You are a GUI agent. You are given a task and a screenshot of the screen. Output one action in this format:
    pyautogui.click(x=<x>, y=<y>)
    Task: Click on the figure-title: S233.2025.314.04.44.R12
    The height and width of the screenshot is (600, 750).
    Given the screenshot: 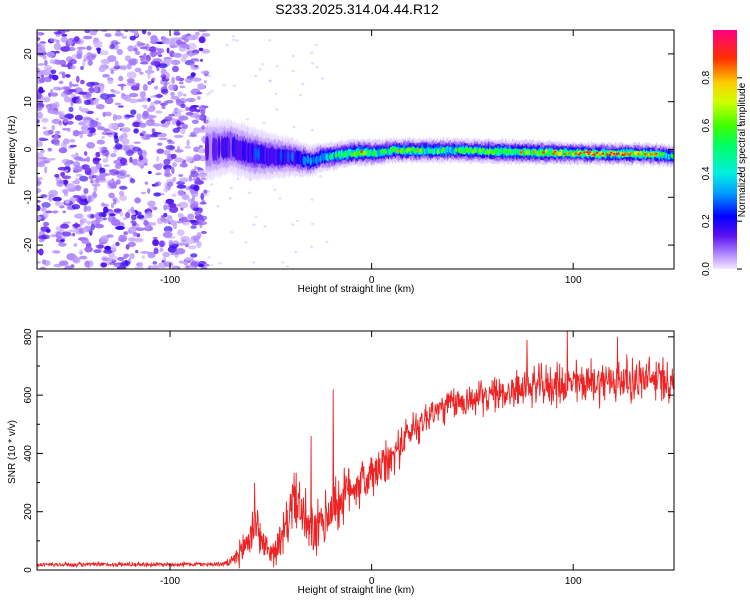 What is the action you would take?
    pyautogui.click(x=357, y=9)
    